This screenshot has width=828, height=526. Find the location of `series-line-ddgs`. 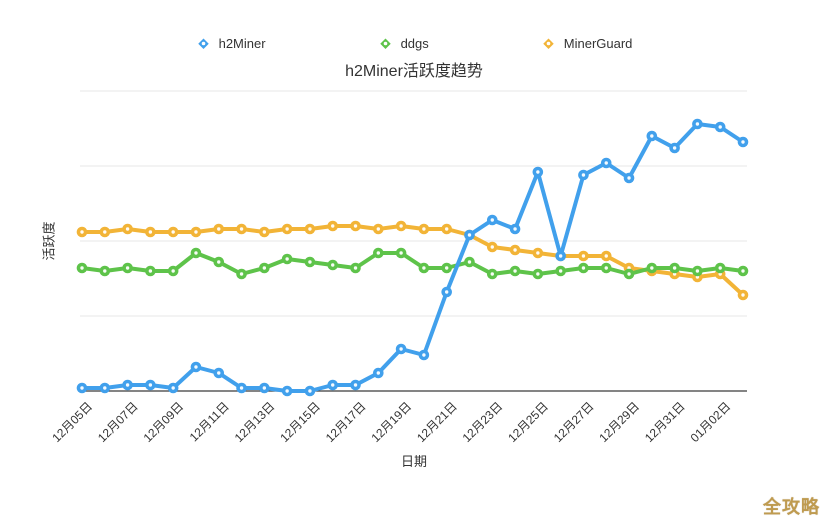

series-line-ddgs is located at coordinates (412, 263).